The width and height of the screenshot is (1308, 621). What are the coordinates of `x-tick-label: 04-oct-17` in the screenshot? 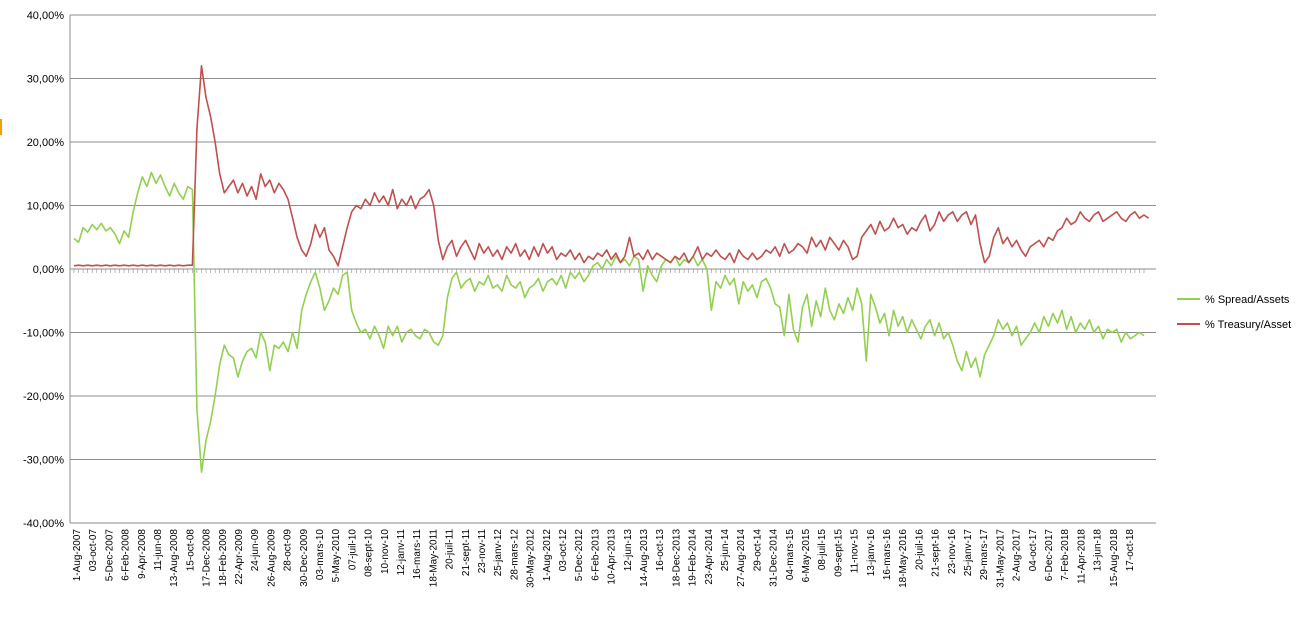 It's located at (1033, 550).